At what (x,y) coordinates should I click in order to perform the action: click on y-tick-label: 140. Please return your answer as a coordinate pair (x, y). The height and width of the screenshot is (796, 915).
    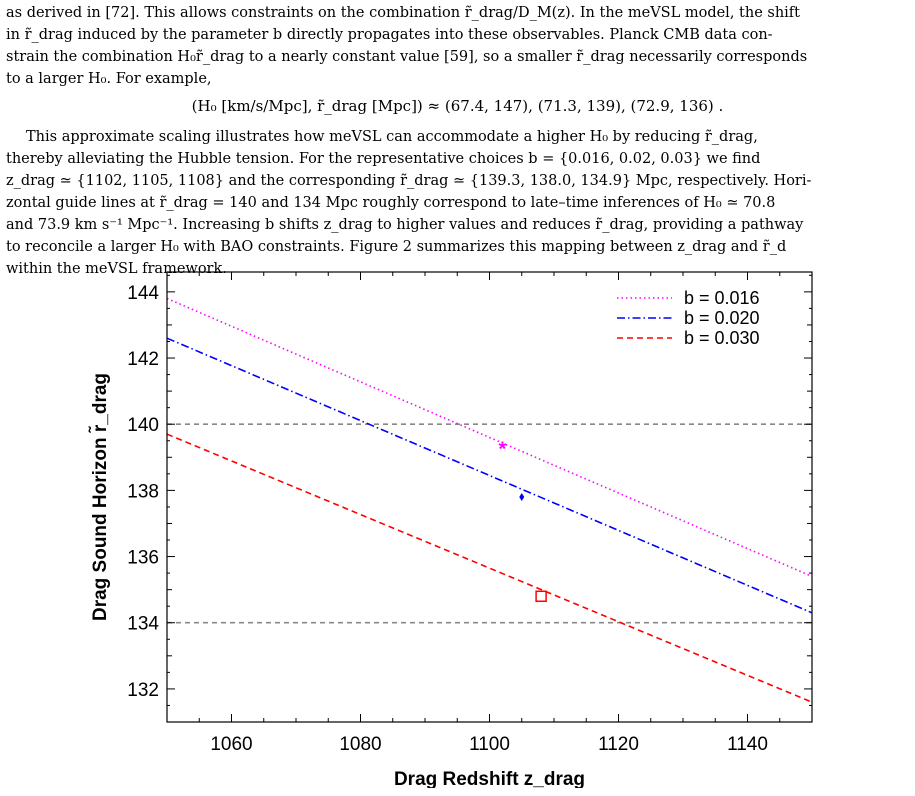
    Looking at the image, I should click on (143, 425).